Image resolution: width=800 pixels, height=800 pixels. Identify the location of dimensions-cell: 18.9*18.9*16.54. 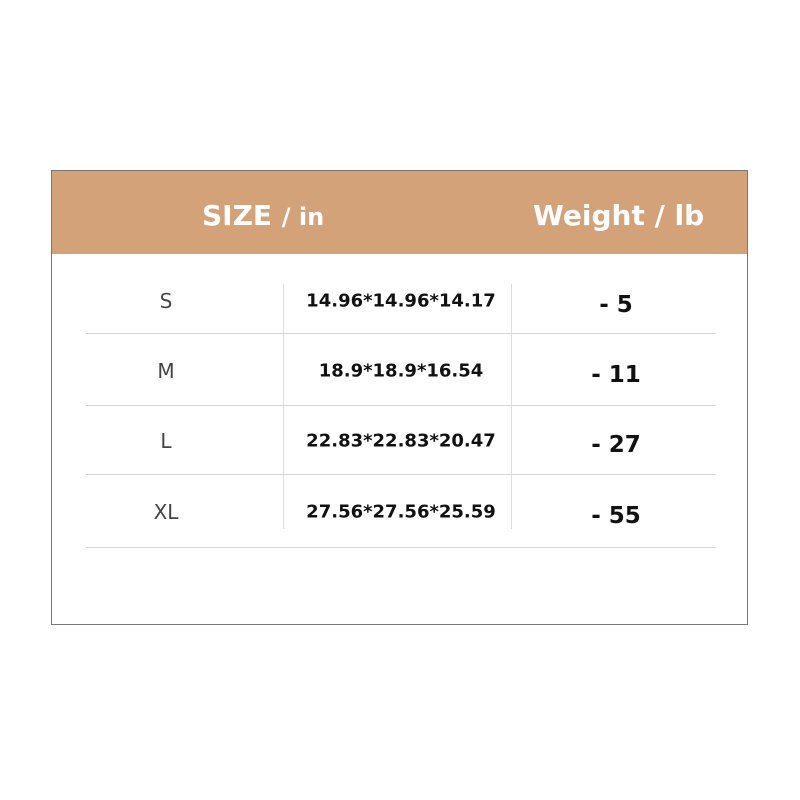
(401, 371).